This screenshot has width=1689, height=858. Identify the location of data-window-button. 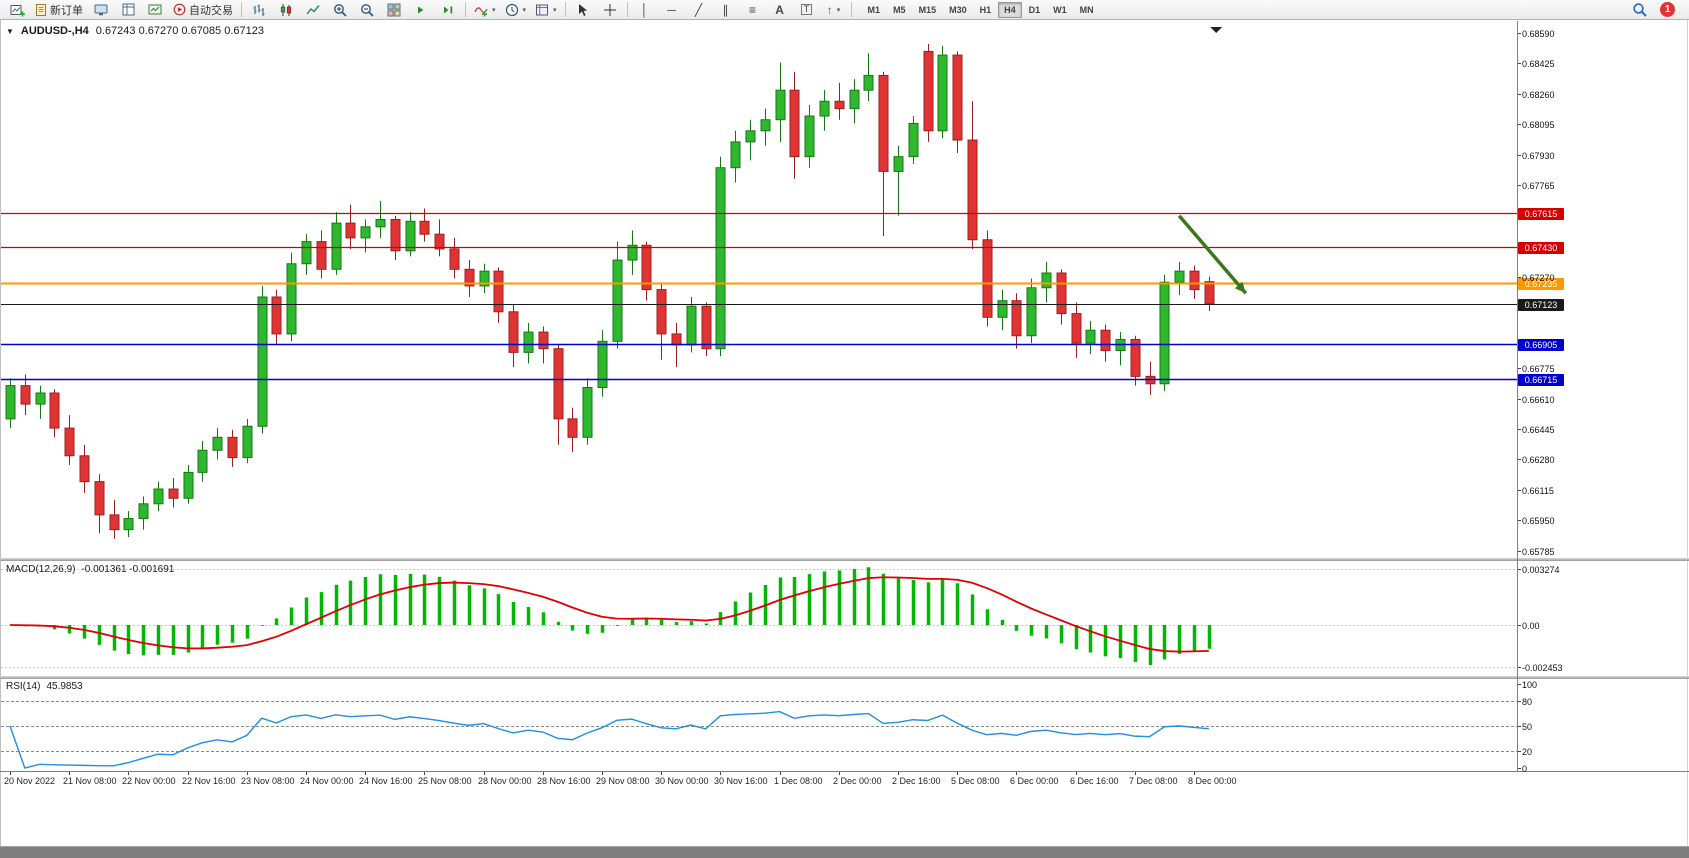
(128, 9).